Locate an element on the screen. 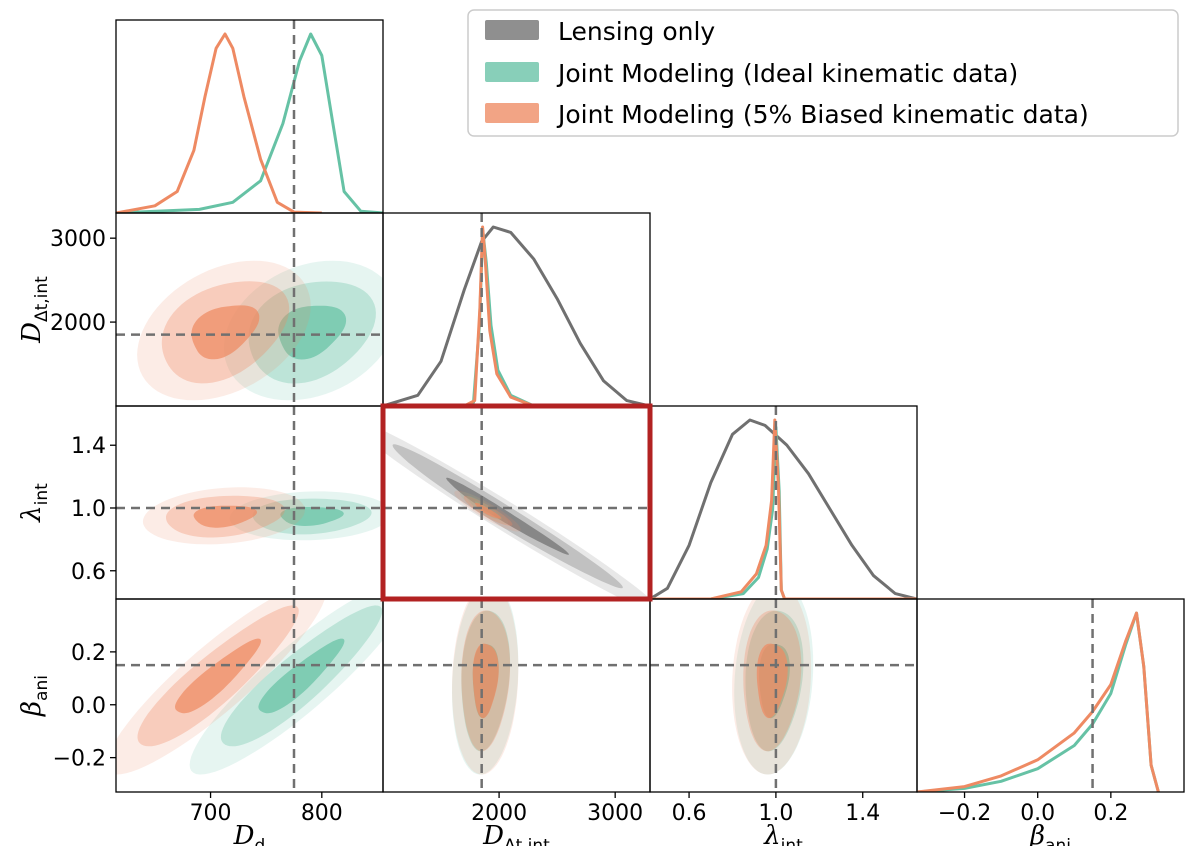  y-axis-label-Ddt: DΔt,int is located at coordinates (34, 310).